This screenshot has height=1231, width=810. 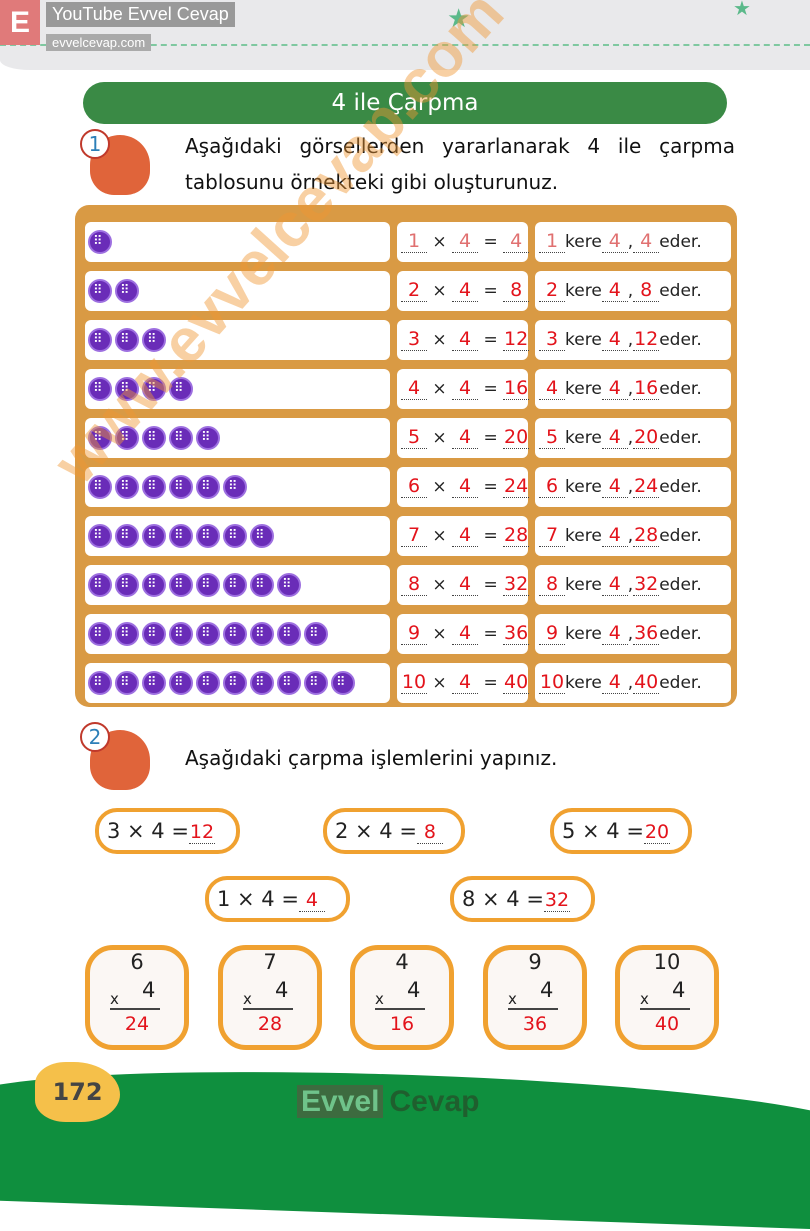 What do you see at coordinates (258, 899) in the screenshot?
I see `expression: 1 × 4 =` at bounding box center [258, 899].